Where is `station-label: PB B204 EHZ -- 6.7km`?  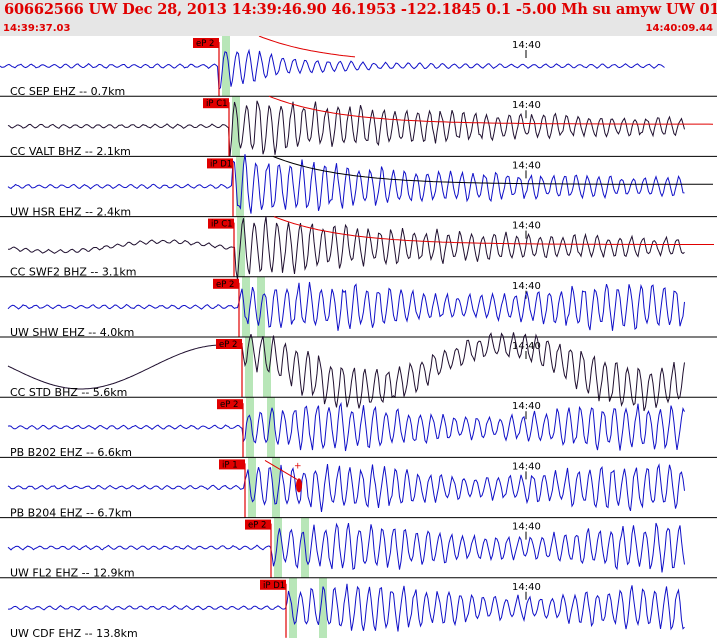
station-label: PB B204 EHZ -- 6.7km is located at coordinates (71, 512).